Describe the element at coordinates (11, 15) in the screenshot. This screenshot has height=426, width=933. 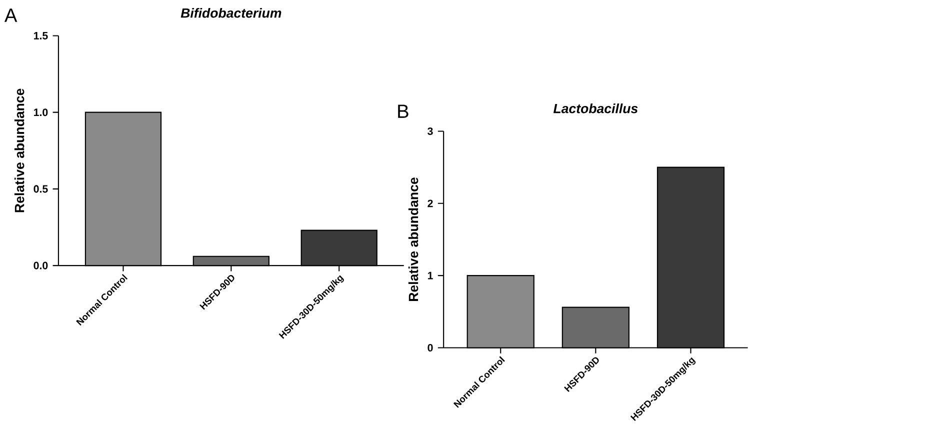
I see `text: A` at that location.